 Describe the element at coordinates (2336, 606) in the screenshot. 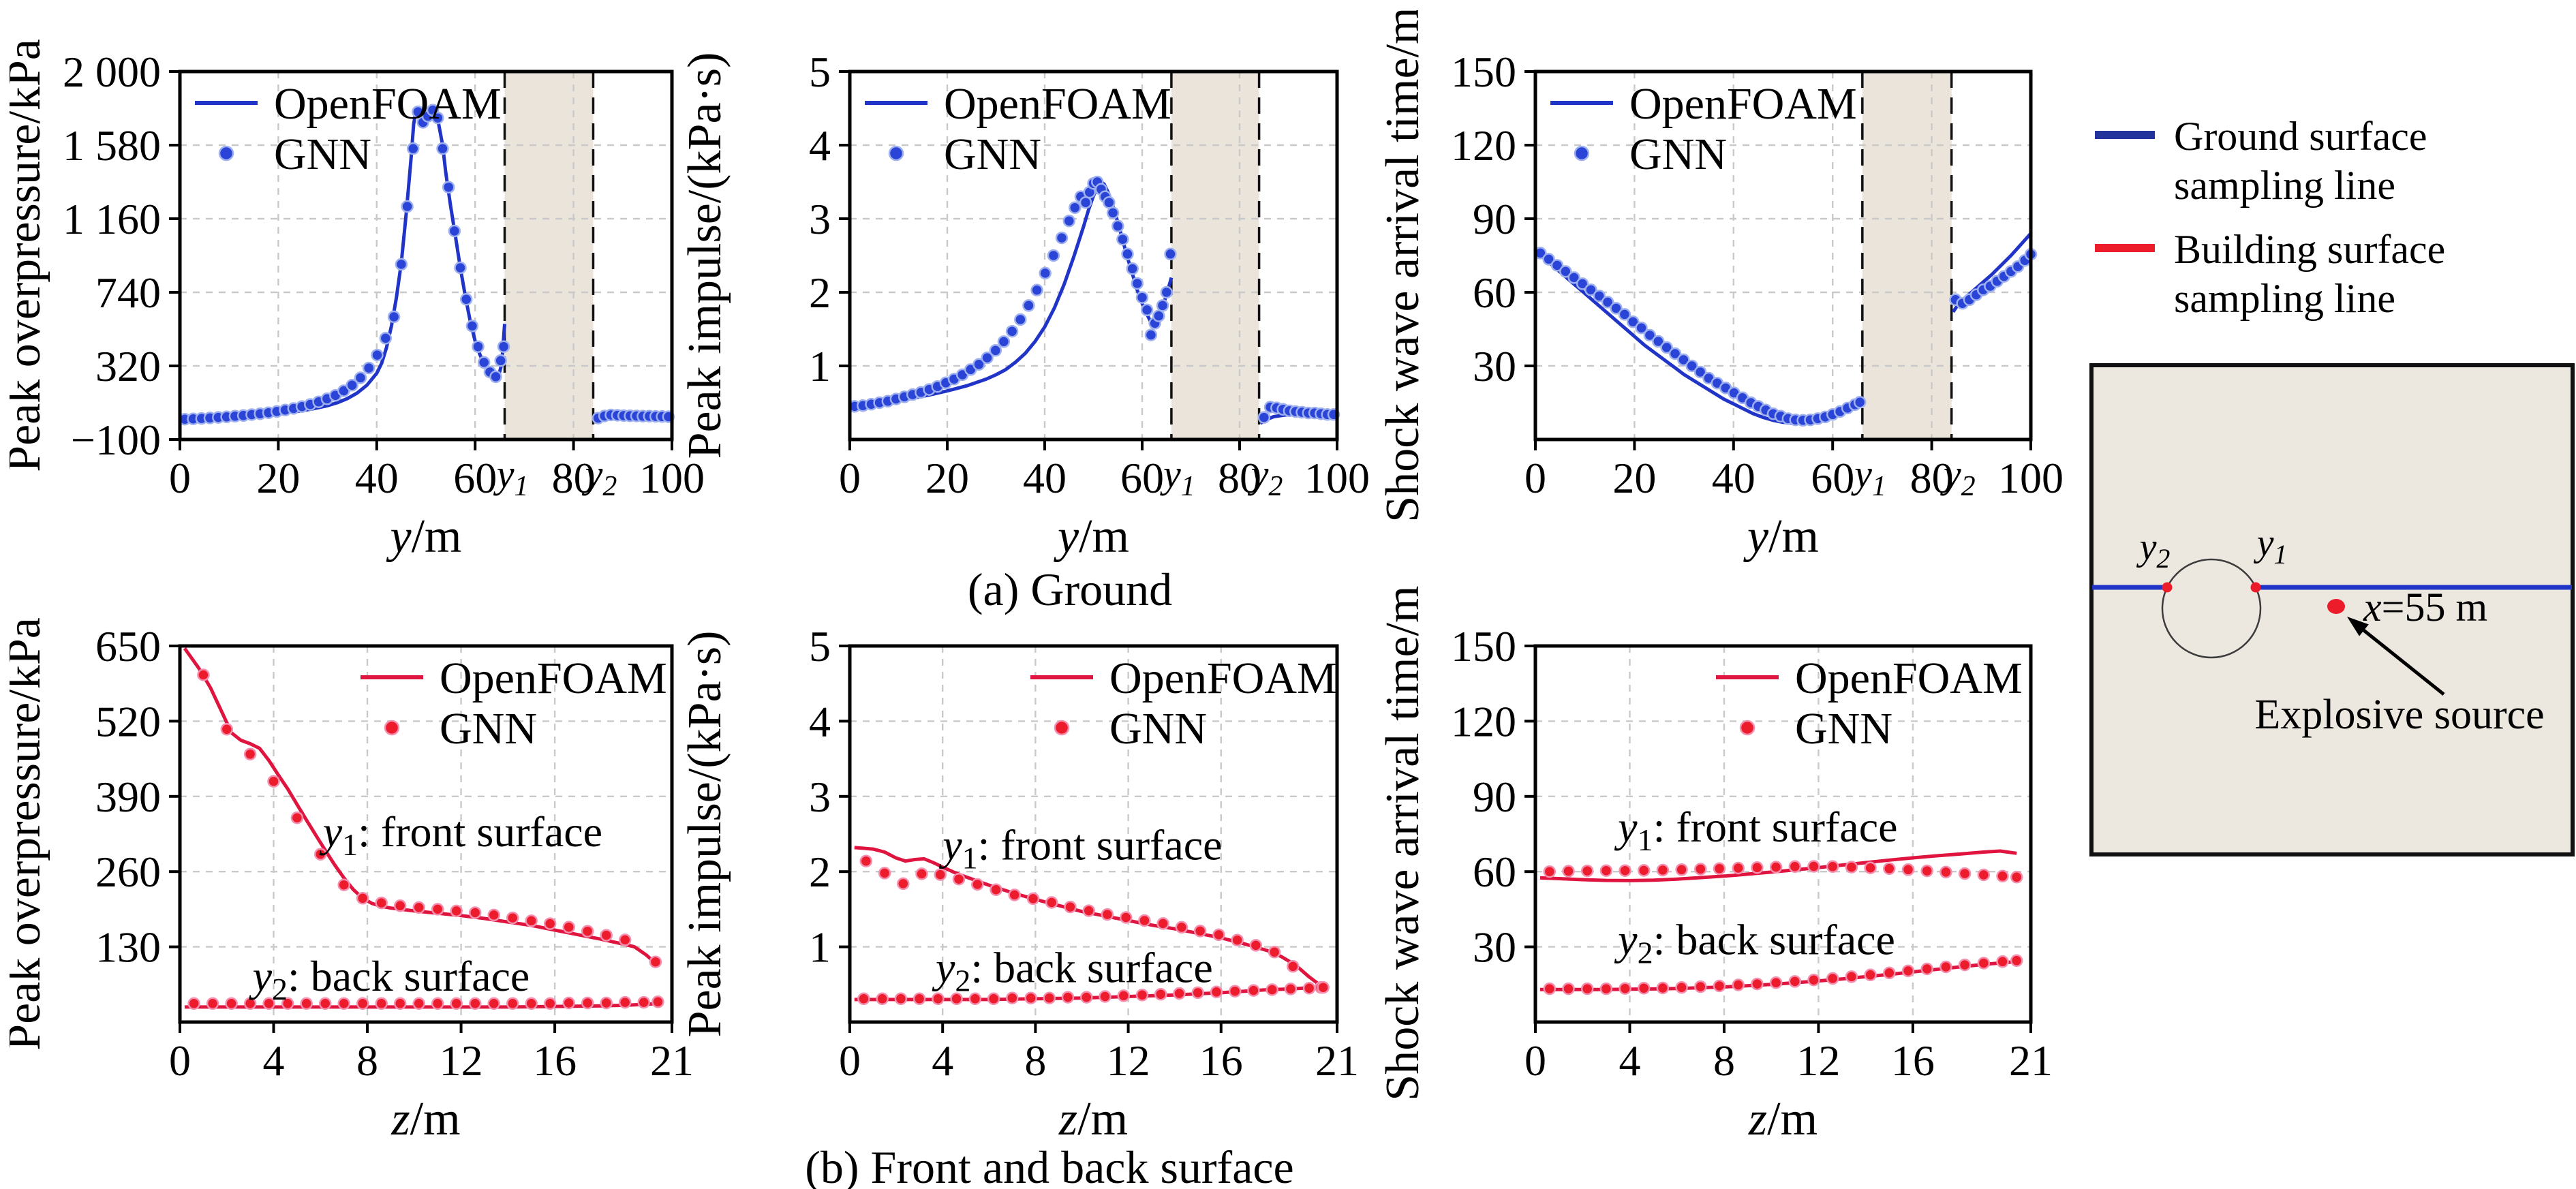

I see `explosive-source-dot` at that location.